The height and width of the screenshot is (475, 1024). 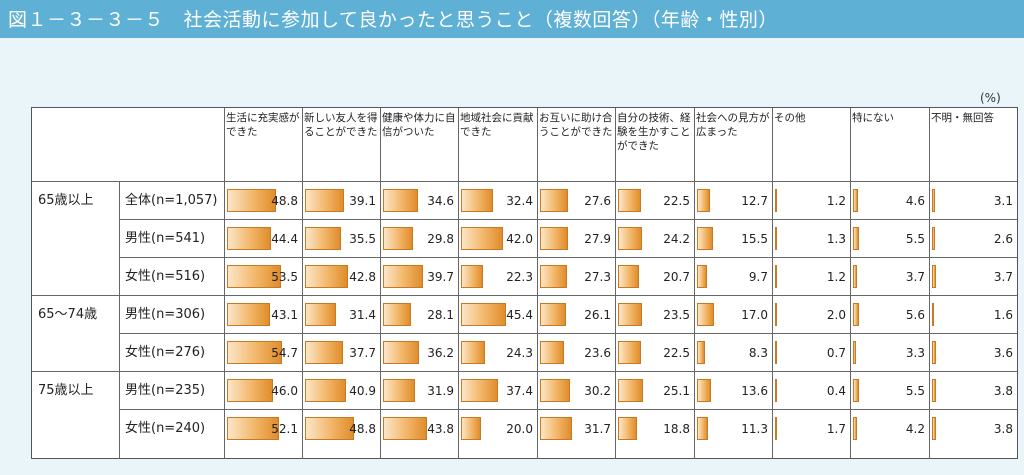 What do you see at coordinates (284, 353) in the screenshot?
I see `value-label: 54.7` at bounding box center [284, 353].